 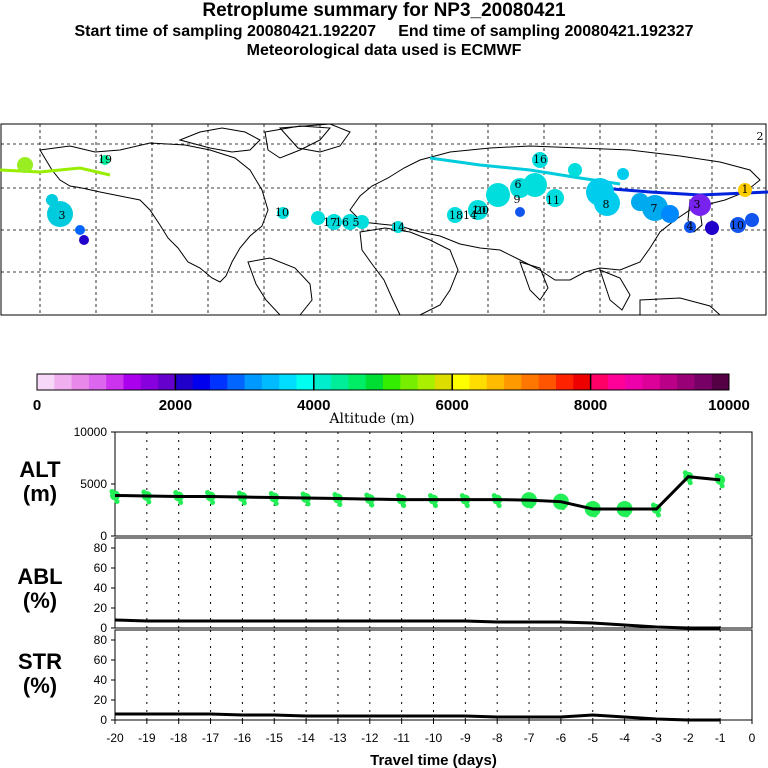 What do you see at coordinates (40, 493) in the screenshot?
I see `alt-label-line2: (m)` at bounding box center [40, 493].